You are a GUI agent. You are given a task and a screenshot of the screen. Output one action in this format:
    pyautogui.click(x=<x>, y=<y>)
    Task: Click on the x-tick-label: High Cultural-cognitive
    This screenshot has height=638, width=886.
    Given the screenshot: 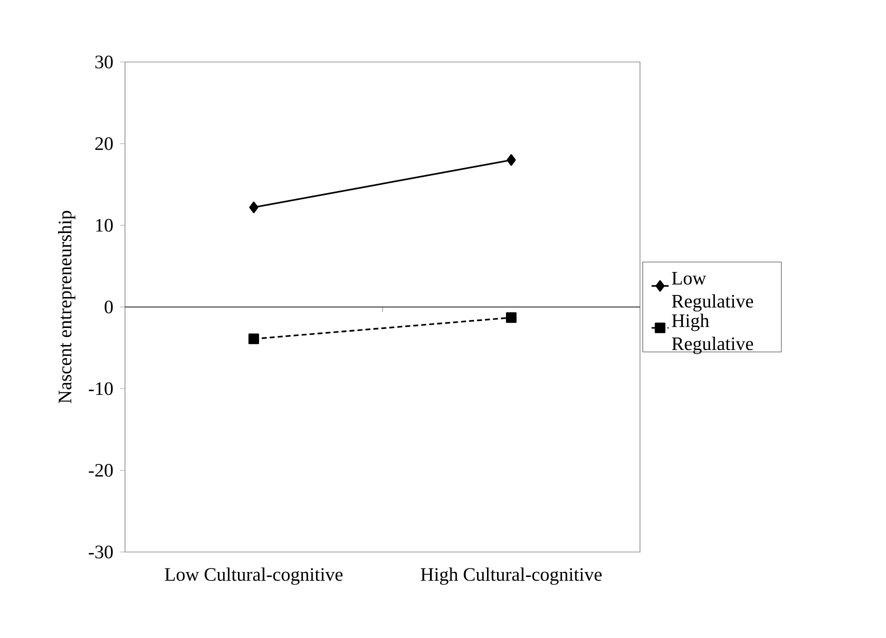 What is the action you would take?
    pyautogui.click(x=511, y=576)
    